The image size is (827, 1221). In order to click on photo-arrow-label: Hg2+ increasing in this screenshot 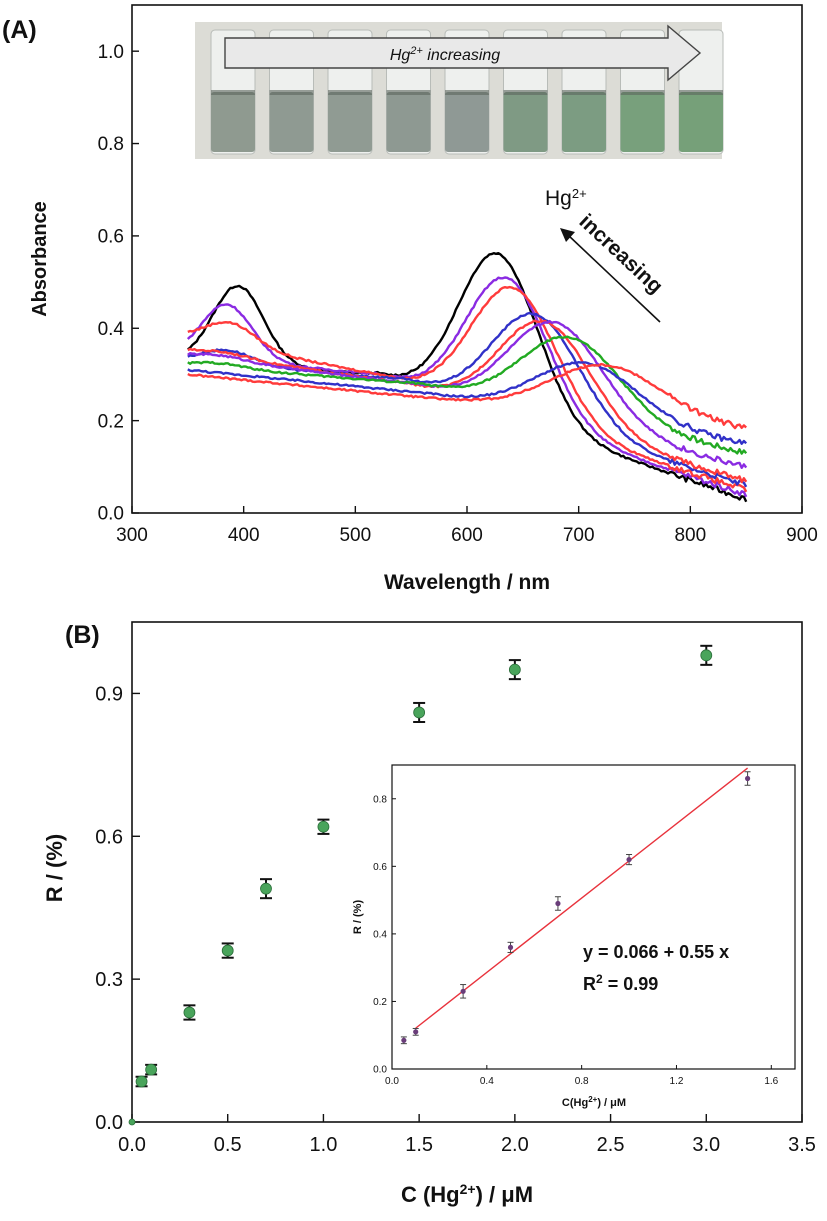, I will do `click(445, 54)`.